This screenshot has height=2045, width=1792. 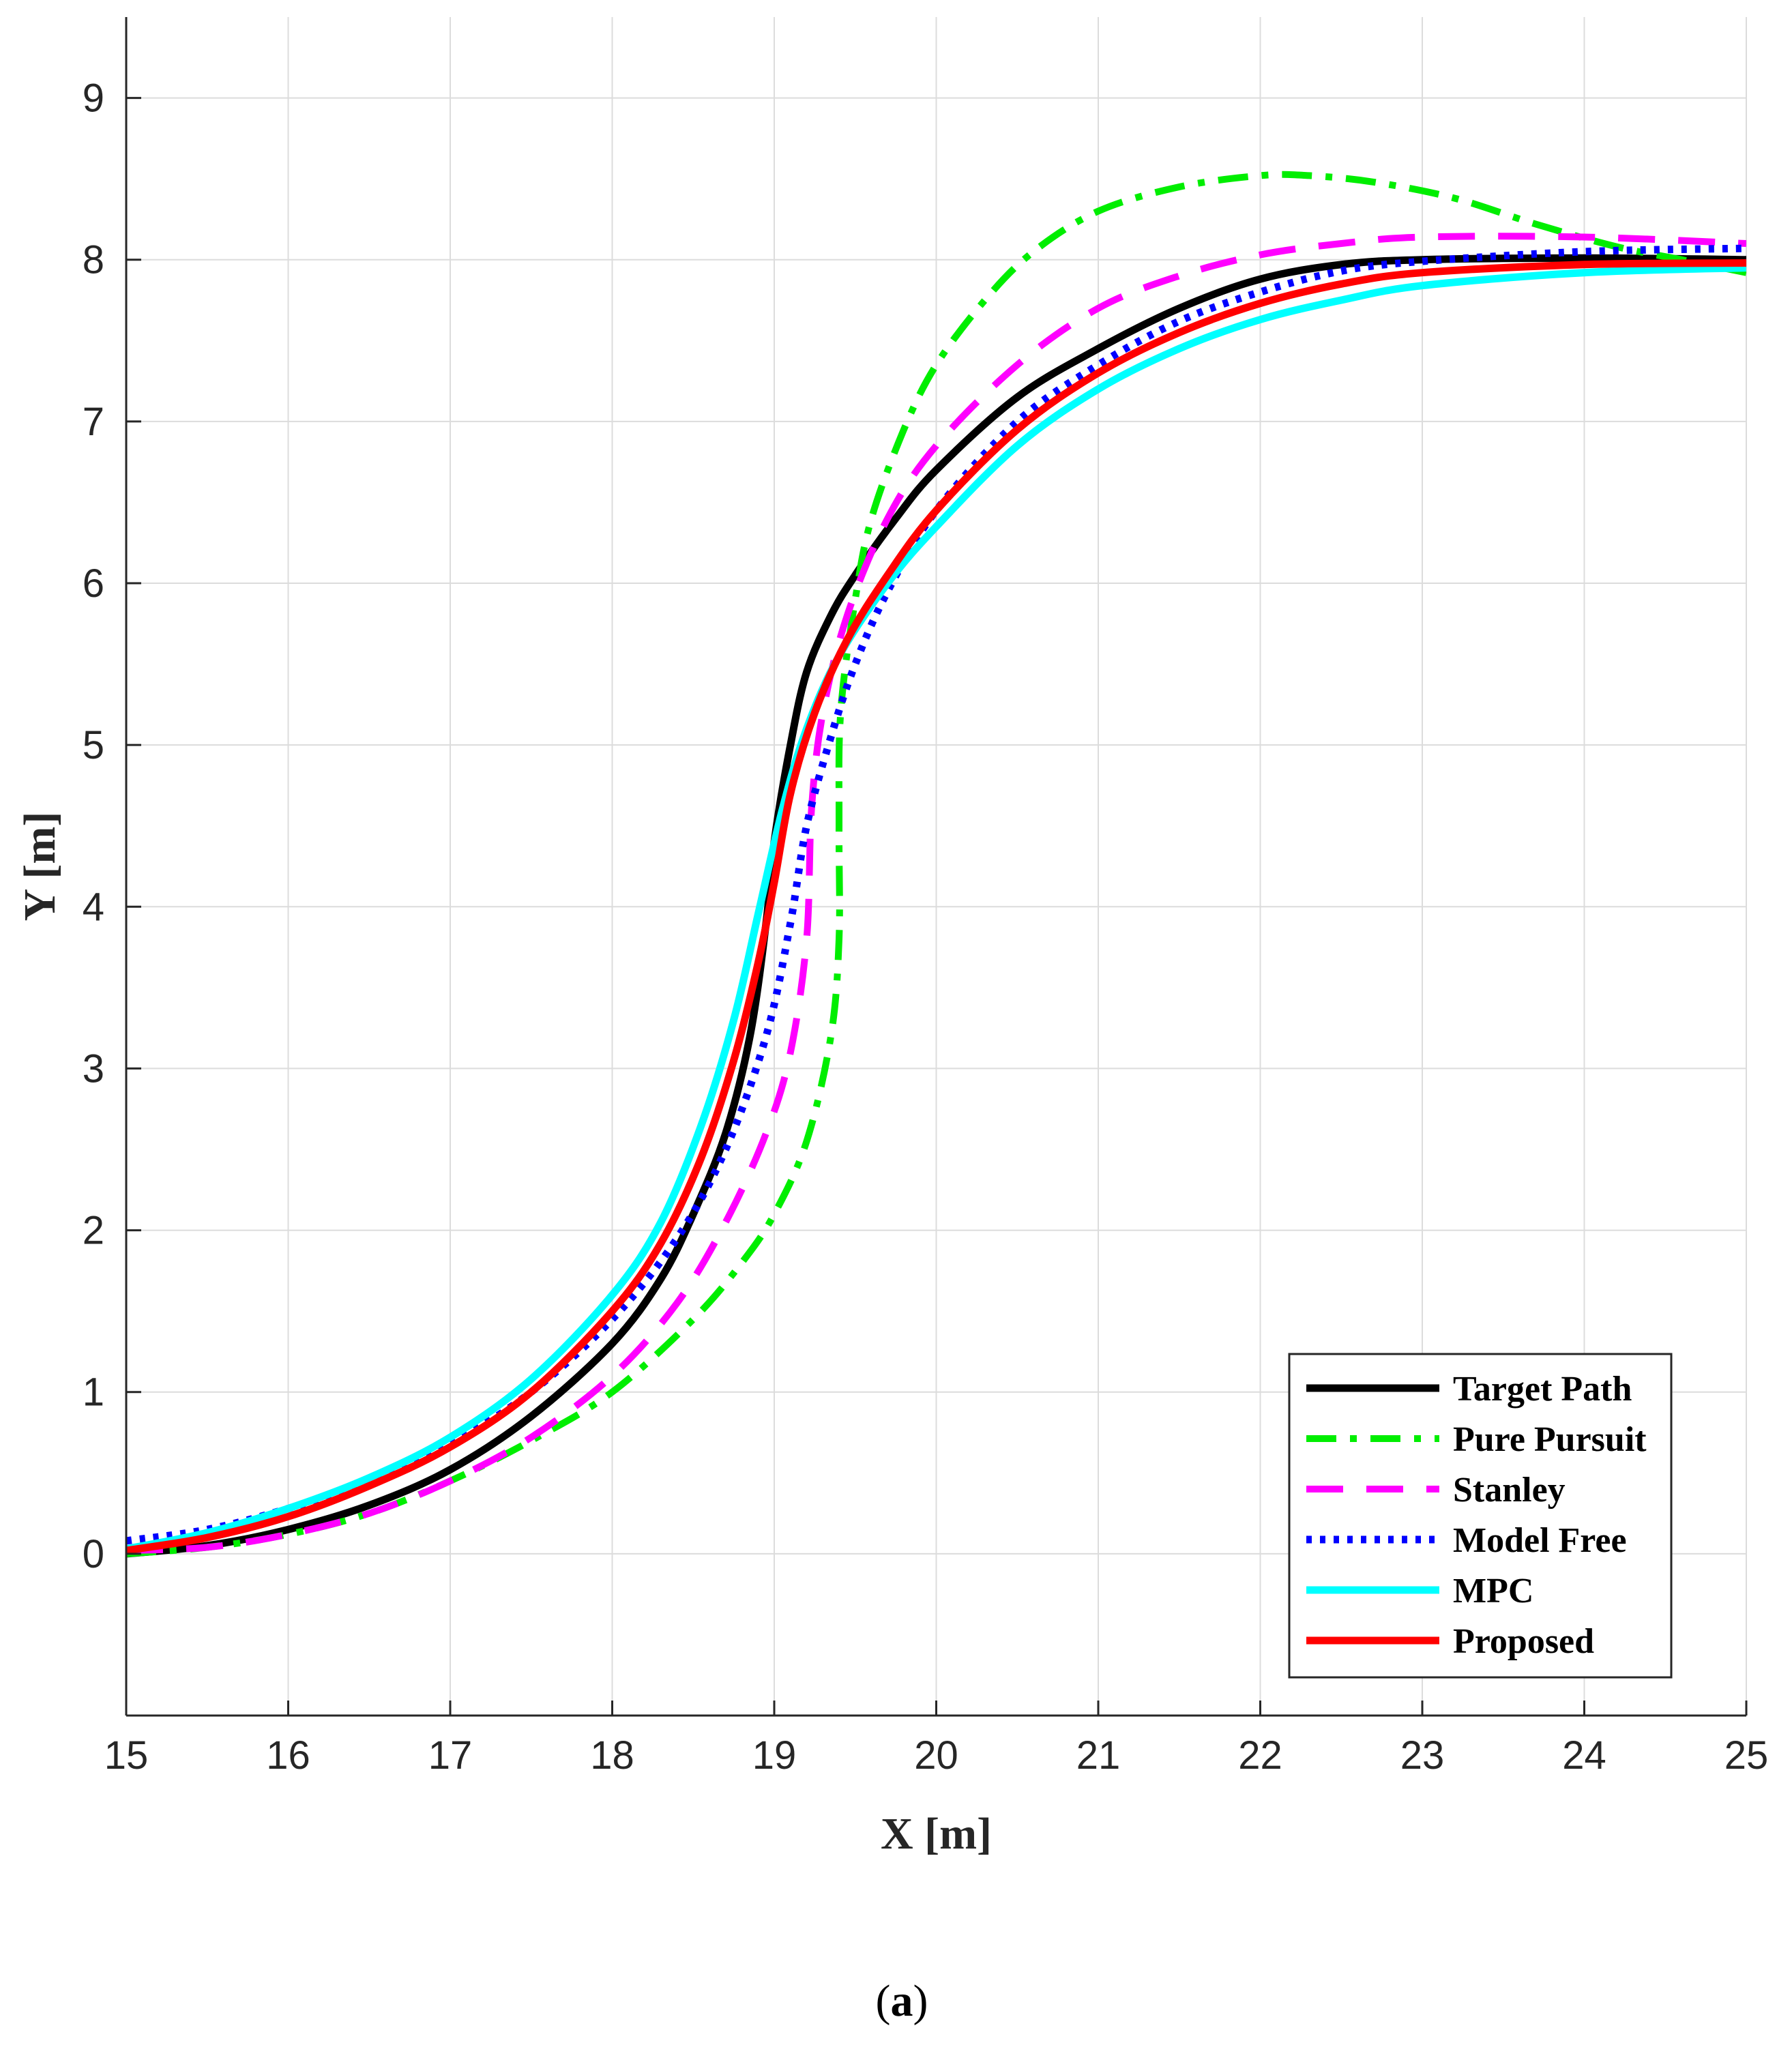 What do you see at coordinates (40, 867) in the screenshot?
I see `y-axis-title: Y [m]` at bounding box center [40, 867].